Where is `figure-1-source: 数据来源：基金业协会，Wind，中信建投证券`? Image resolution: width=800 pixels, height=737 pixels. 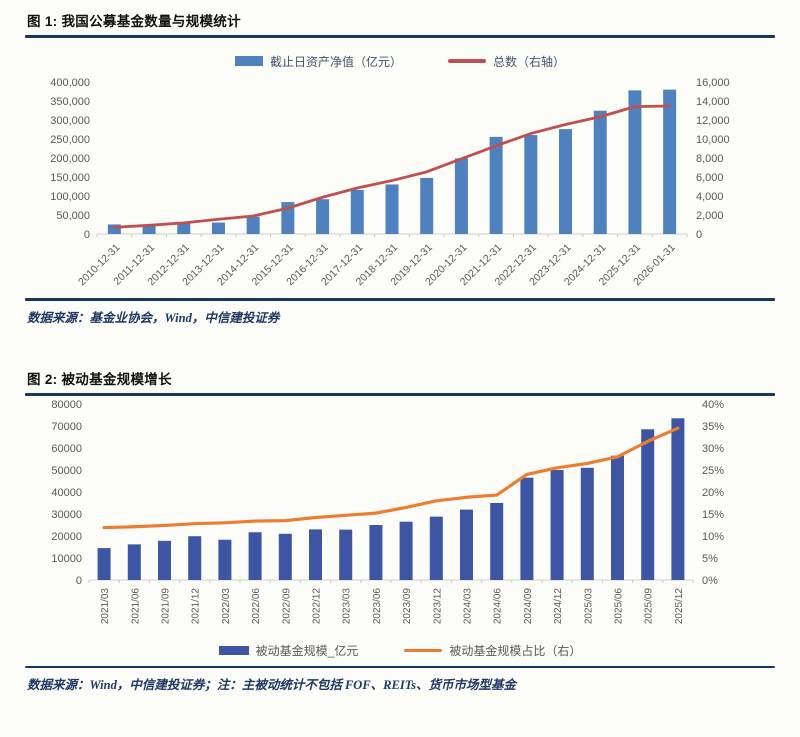
figure-1-source: 数据来源：基金业协会，Wind，中信建投证券 is located at coordinates (153, 317).